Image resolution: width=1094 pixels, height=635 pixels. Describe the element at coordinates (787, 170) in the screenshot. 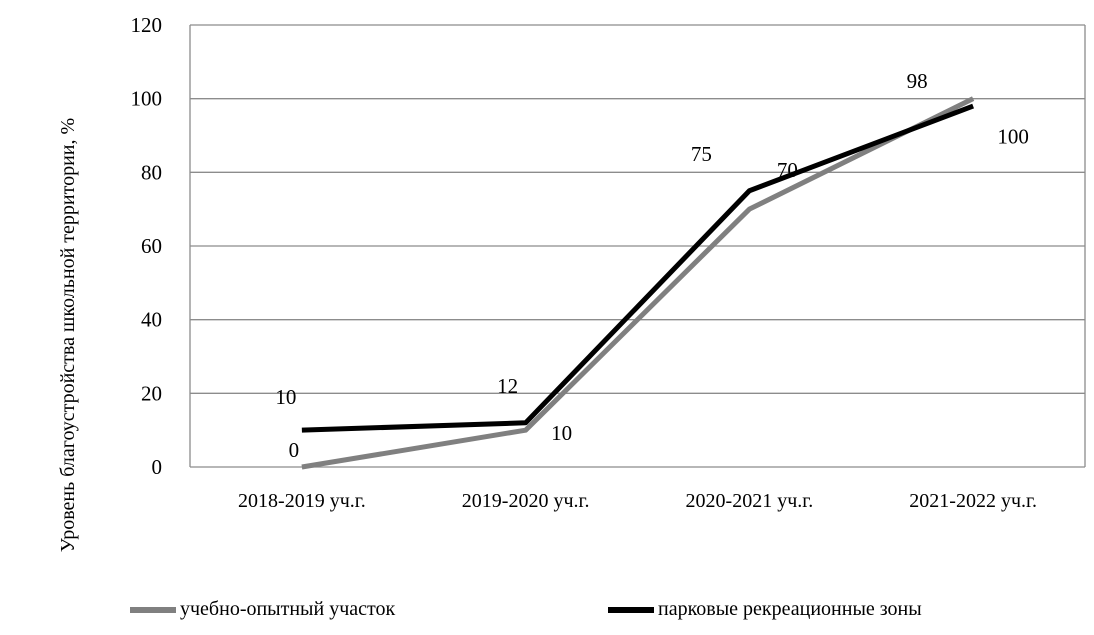

I see `data-label: 70` at that location.